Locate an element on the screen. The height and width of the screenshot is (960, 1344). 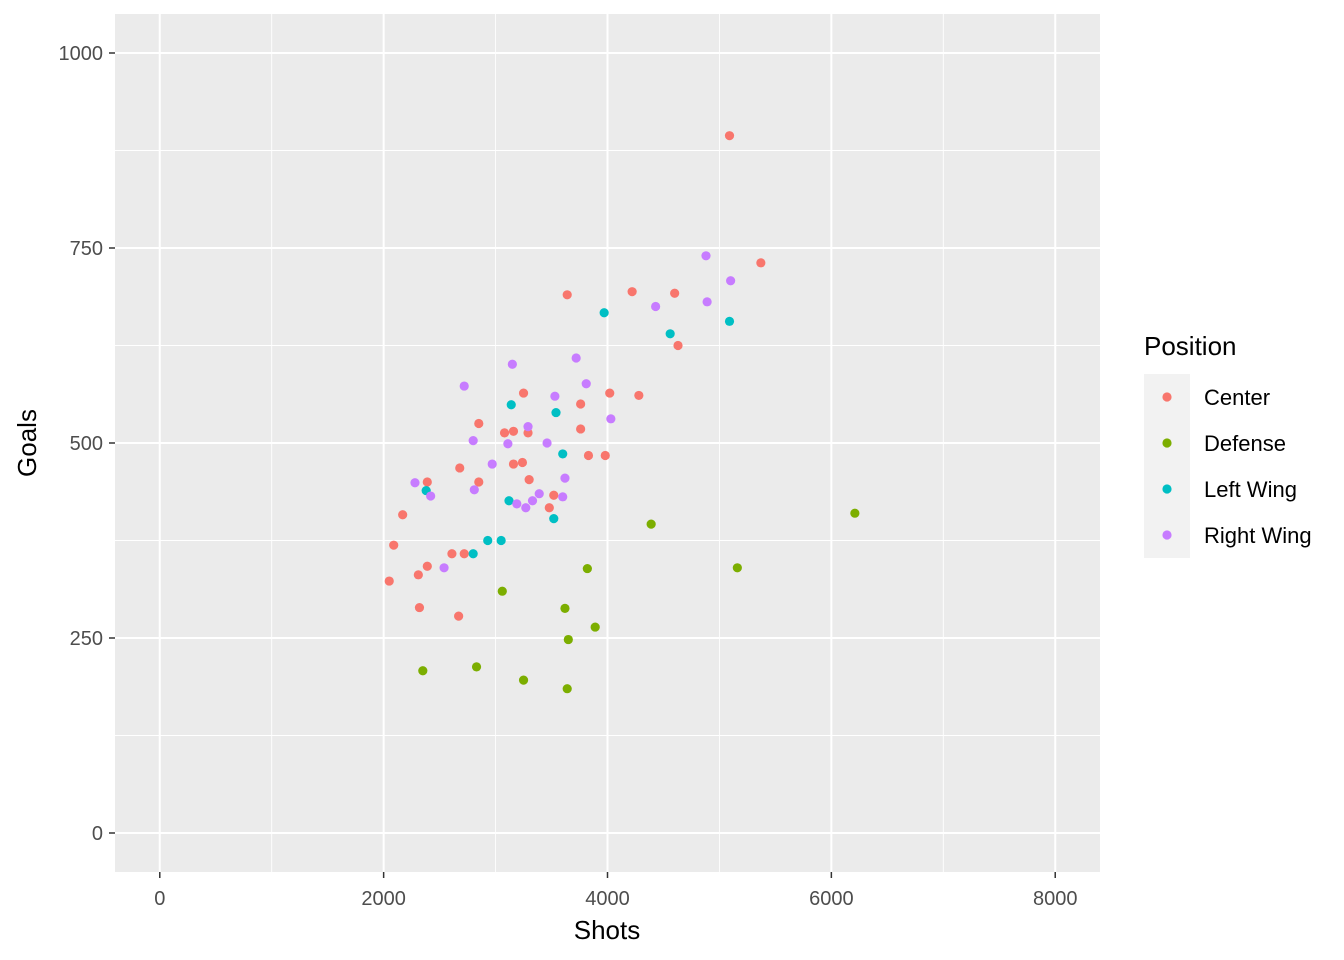
legend-key-left-wing is located at coordinates (1167, 489).